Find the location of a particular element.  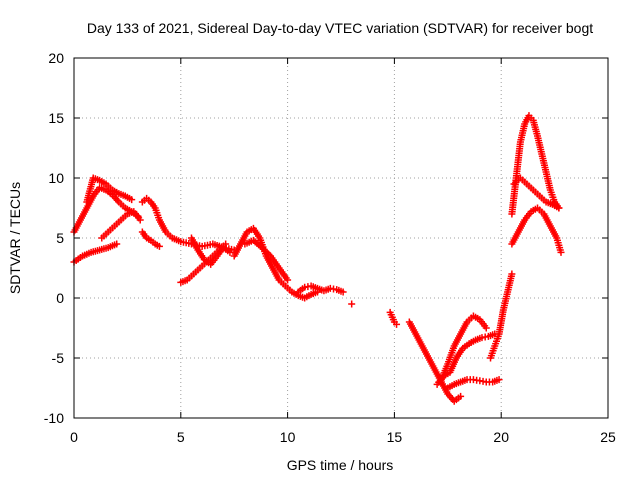

series-track-h is located at coordinates (210, 251).